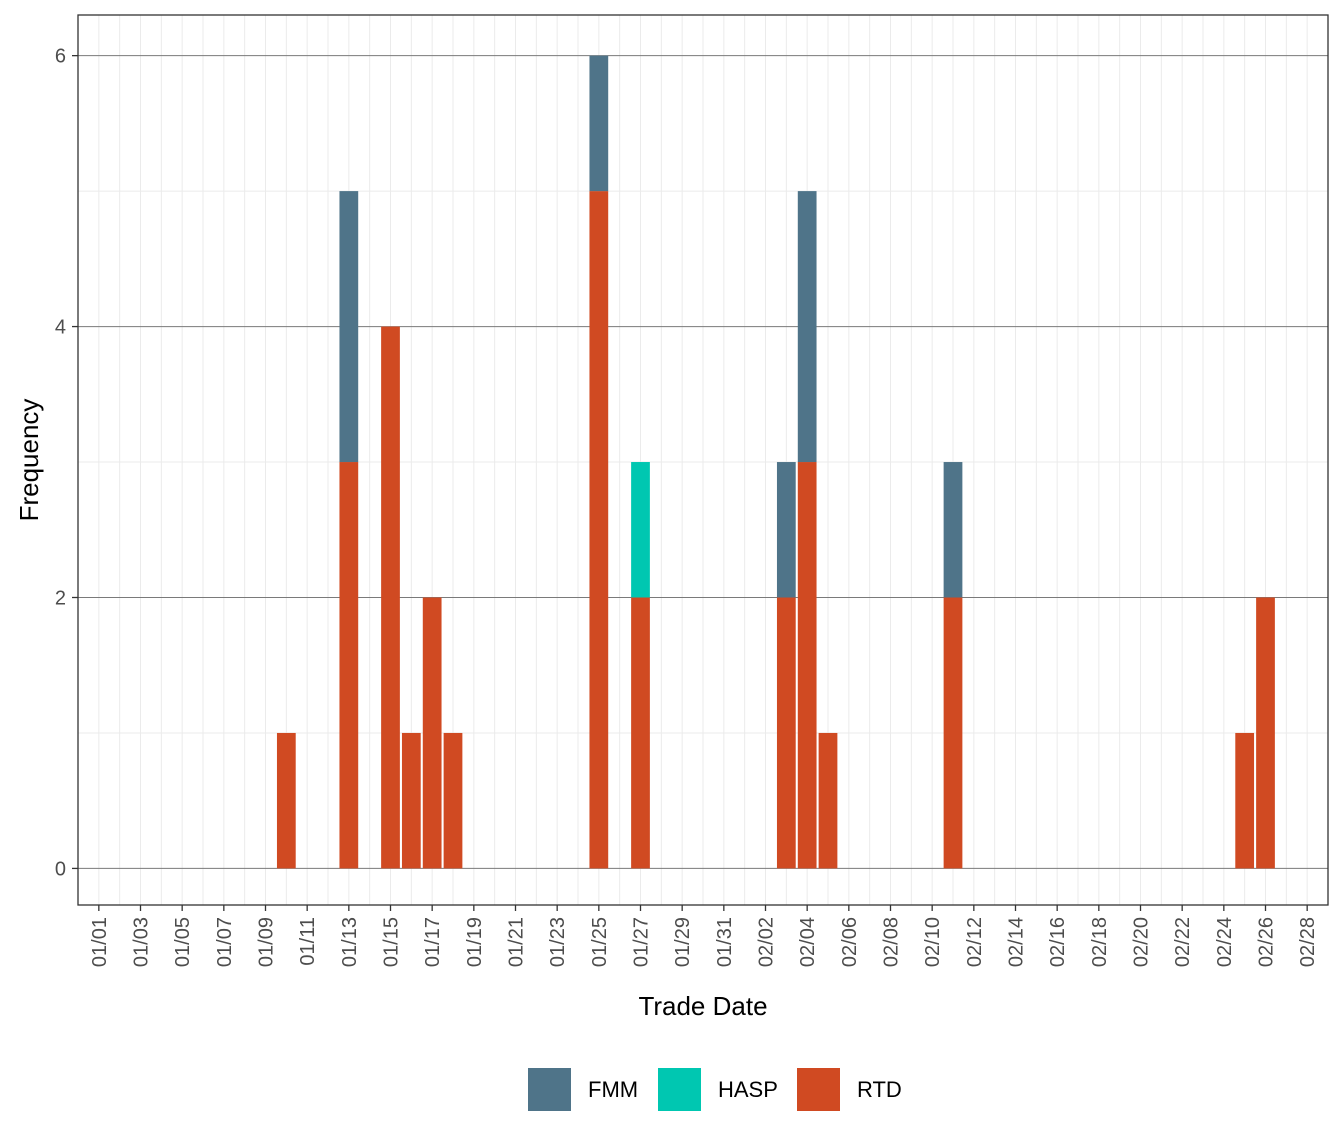 The height and width of the screenshot is (1142, 1344). Describe the element at coordinates (549, 1089) in the screenshot. I see `legend-key-fmm` at that location.